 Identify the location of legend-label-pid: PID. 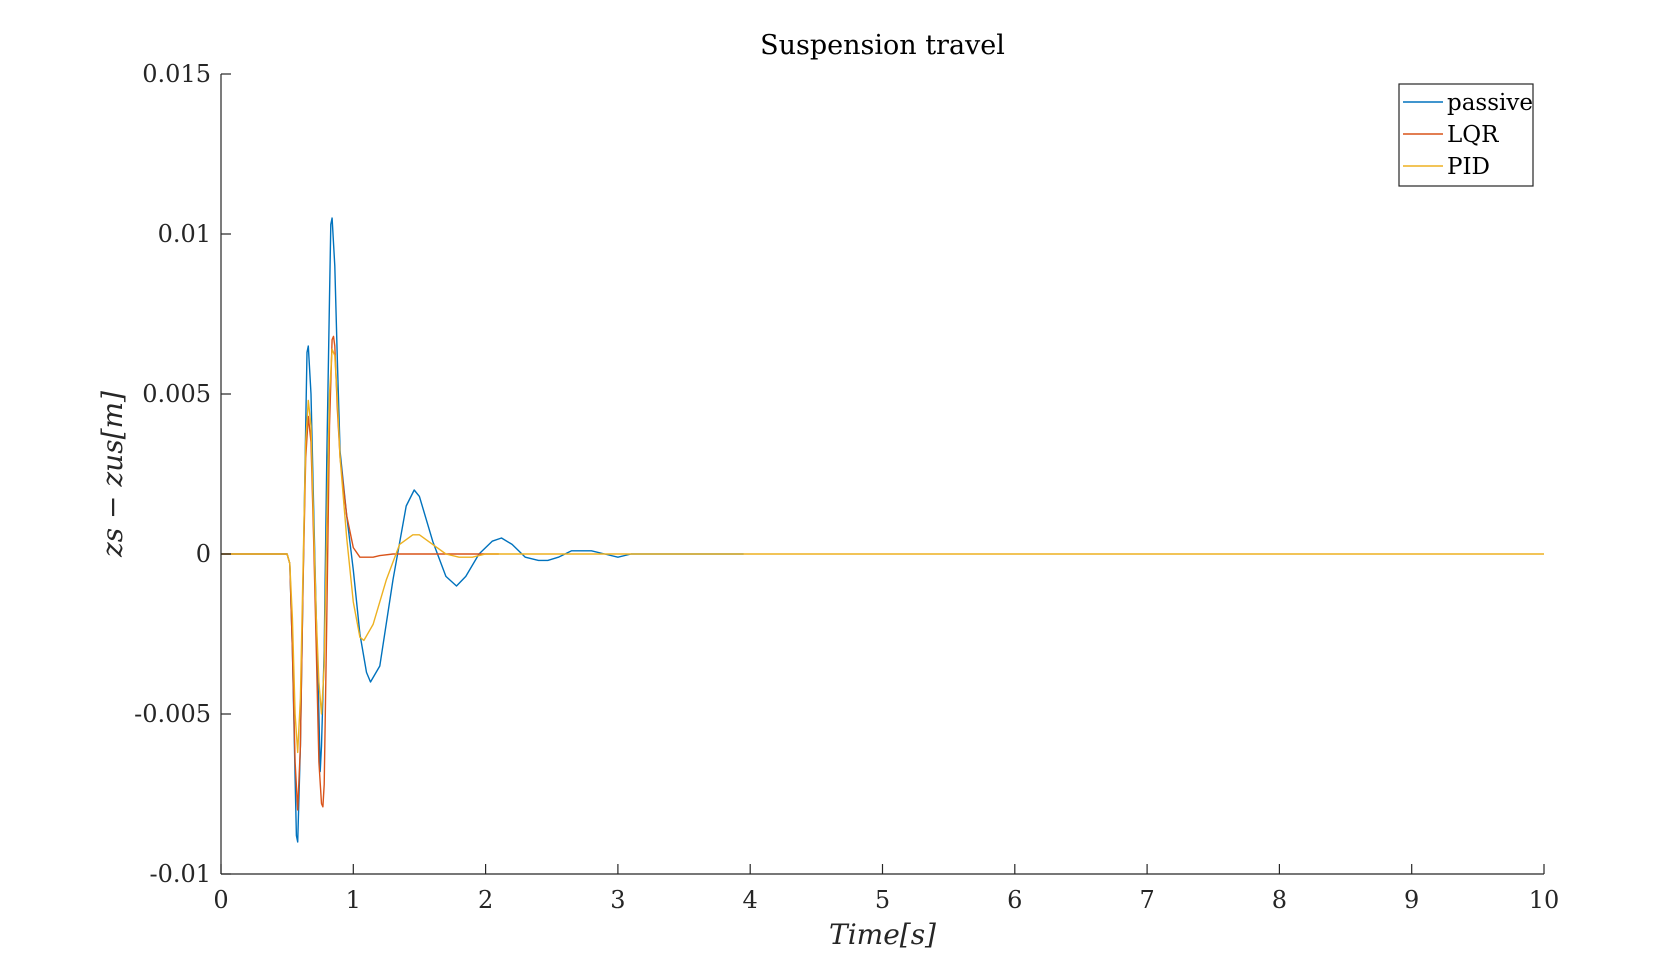
(1468, 167).